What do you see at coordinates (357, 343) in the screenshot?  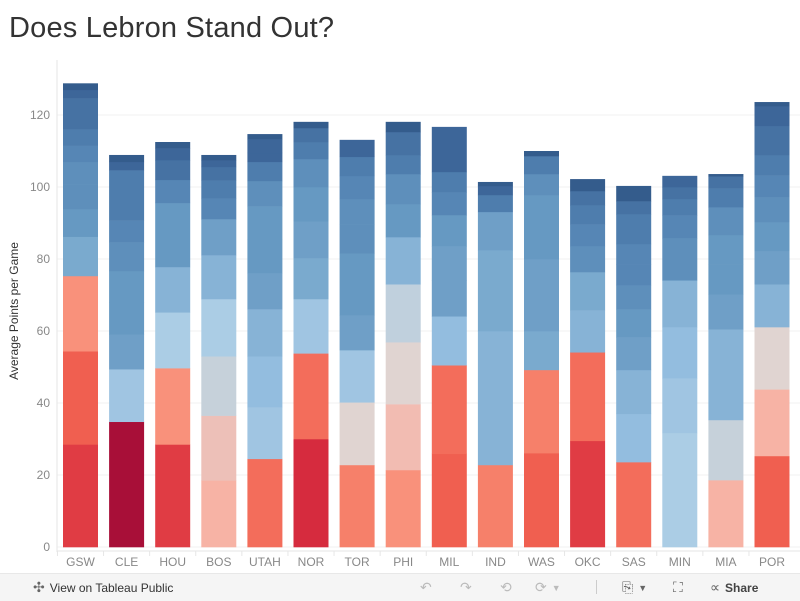 I see `bar-tor` at bounding box center [357, 343].